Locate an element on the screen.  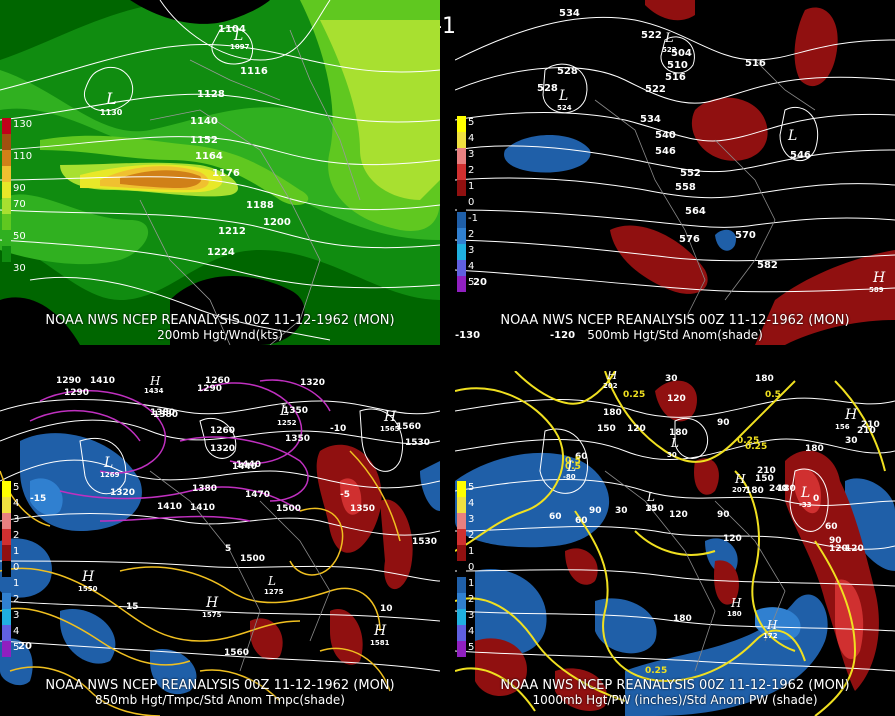
high-value: 202 is located at coordinates (610, 386).